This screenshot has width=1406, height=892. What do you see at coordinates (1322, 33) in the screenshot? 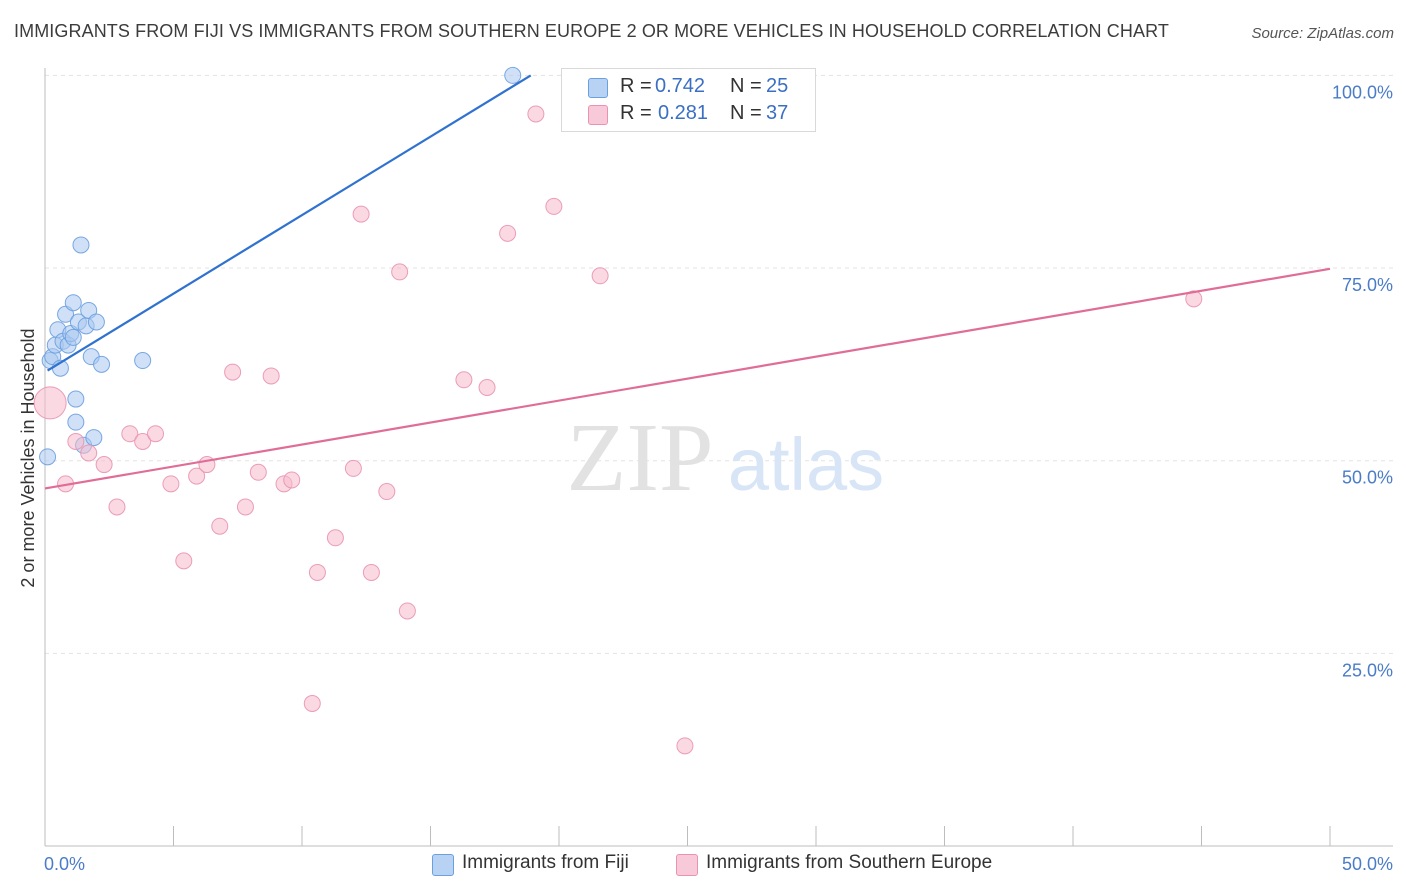
I see `chart-source: Source: ZipAtlas.com` at bounding box center [1322, 33].